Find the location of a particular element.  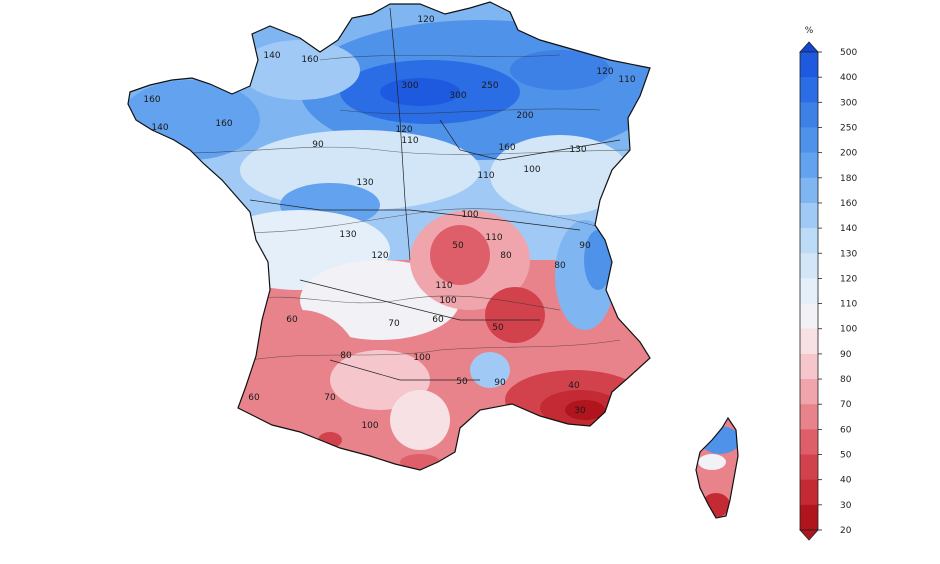

legend-label: 500 is located at coordinates (848, 53).